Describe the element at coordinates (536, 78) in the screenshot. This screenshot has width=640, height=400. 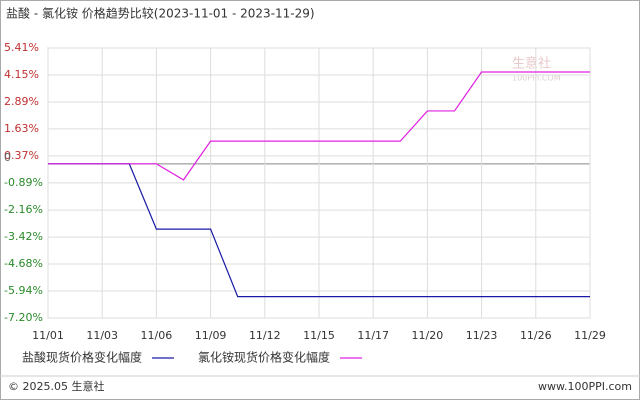
I see `watermark: 100PPI.COM` at that location.